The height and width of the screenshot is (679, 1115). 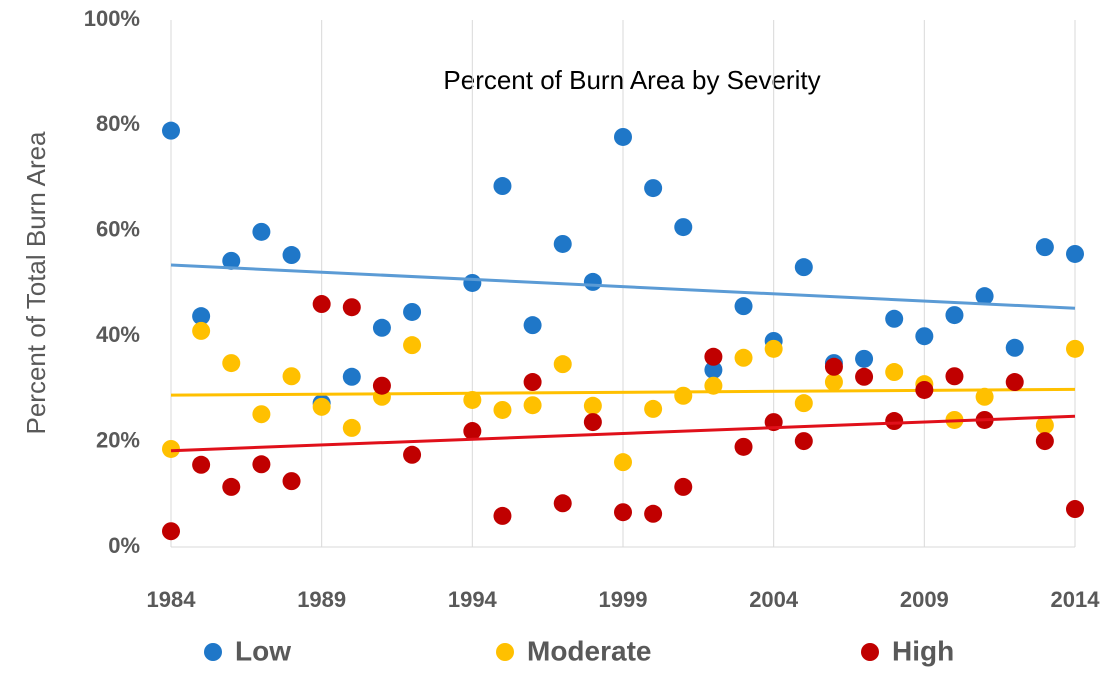 I want to click on y-tick-label: 40%, so click(x=118, y=334).